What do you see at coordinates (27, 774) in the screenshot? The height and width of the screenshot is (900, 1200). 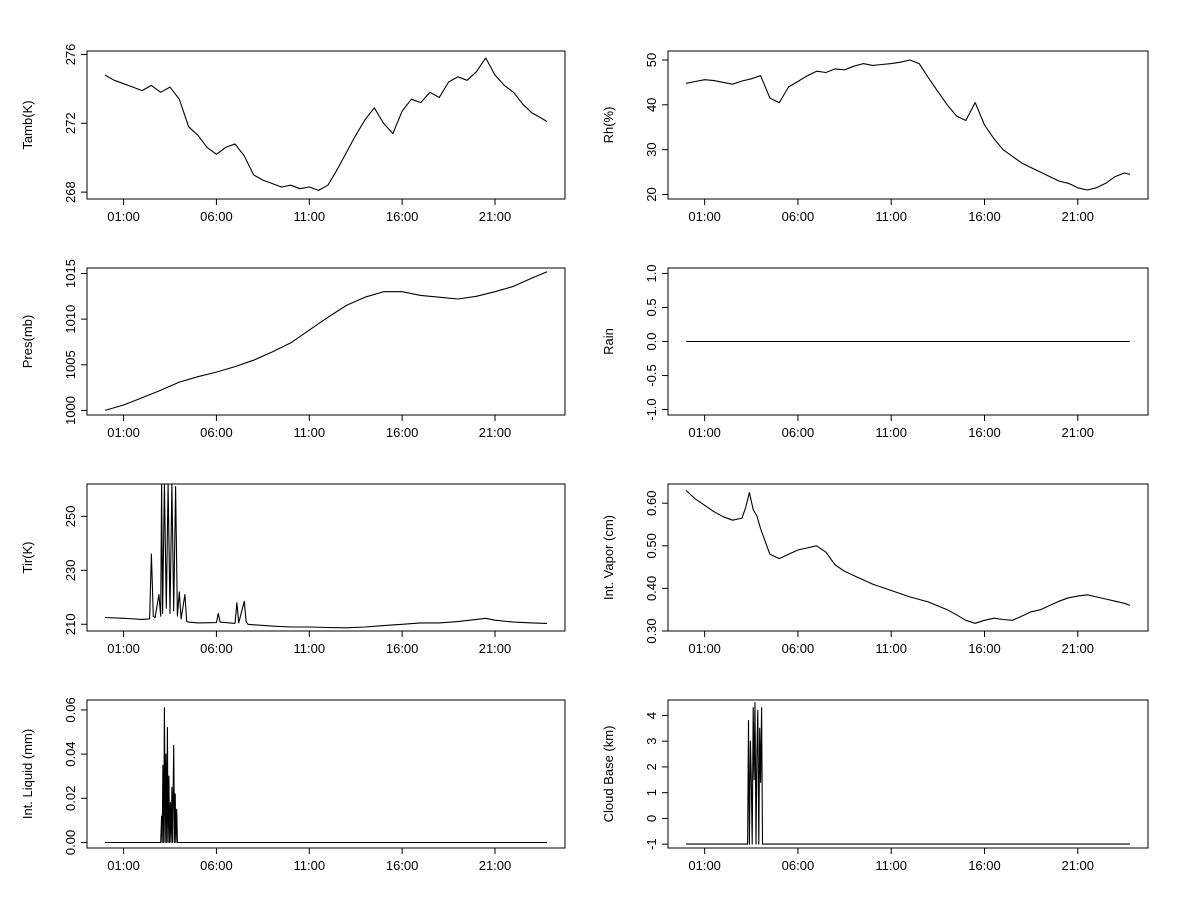 I see `y-axis-label: Int. Liquid (mm)` at bounding box center [27, 774].